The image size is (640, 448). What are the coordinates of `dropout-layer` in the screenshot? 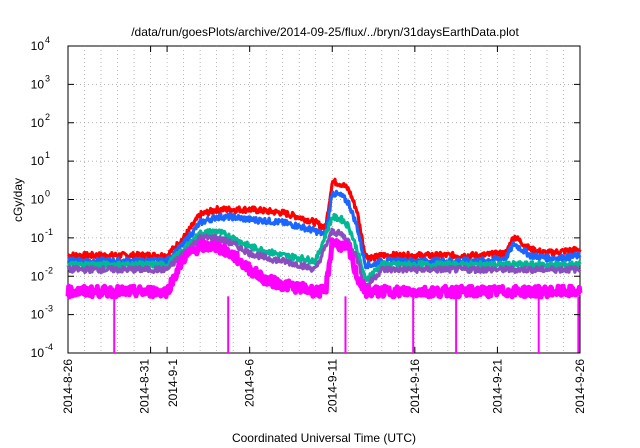 It's located at (346, 324).